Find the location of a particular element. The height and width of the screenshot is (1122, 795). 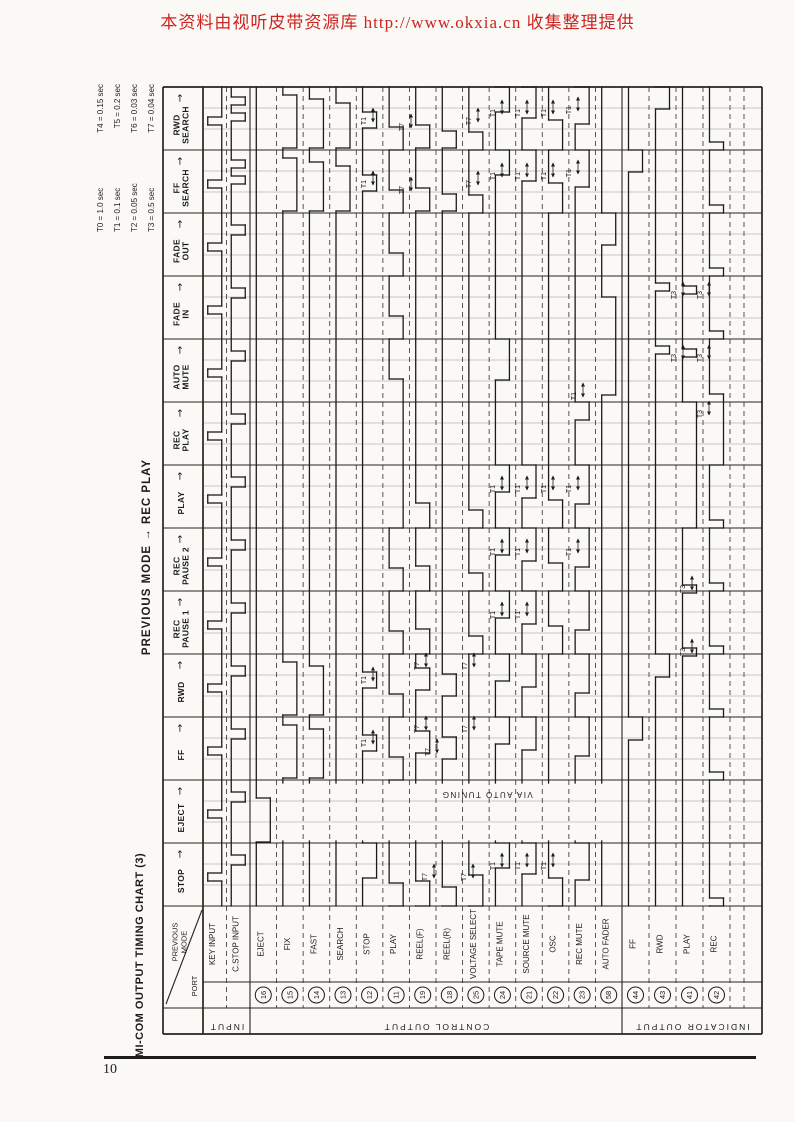

port-number: 11 is located at coordinates (396, 995).